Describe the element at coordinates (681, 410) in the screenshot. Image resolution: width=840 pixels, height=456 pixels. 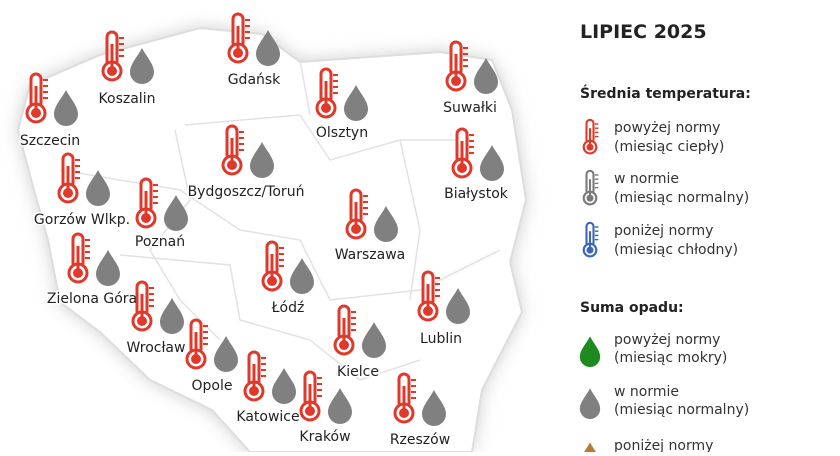
I see `legend-note: (miesiąc normalny)` at that location.